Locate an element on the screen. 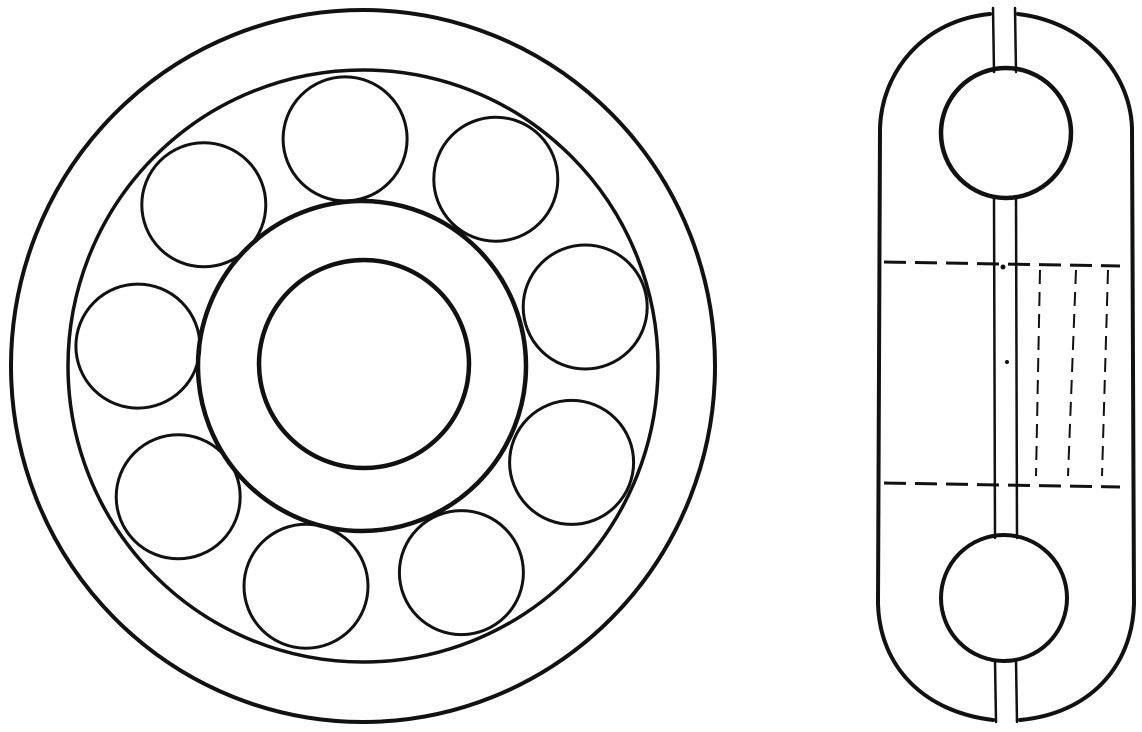 Image resolution: width=1142 pixels, height=732 pixels. split-line-left-mid is located at coordinates (994, 368).